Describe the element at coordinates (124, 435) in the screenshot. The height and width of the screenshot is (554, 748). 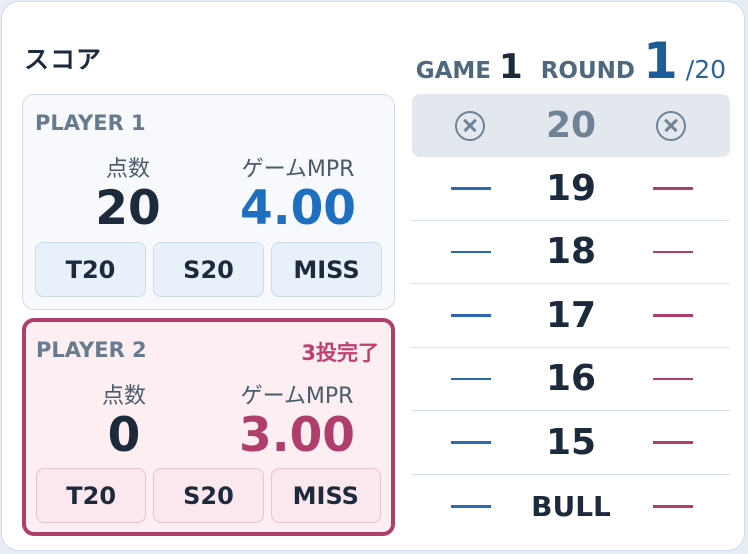
I see `player-2-score: 0` at that location.